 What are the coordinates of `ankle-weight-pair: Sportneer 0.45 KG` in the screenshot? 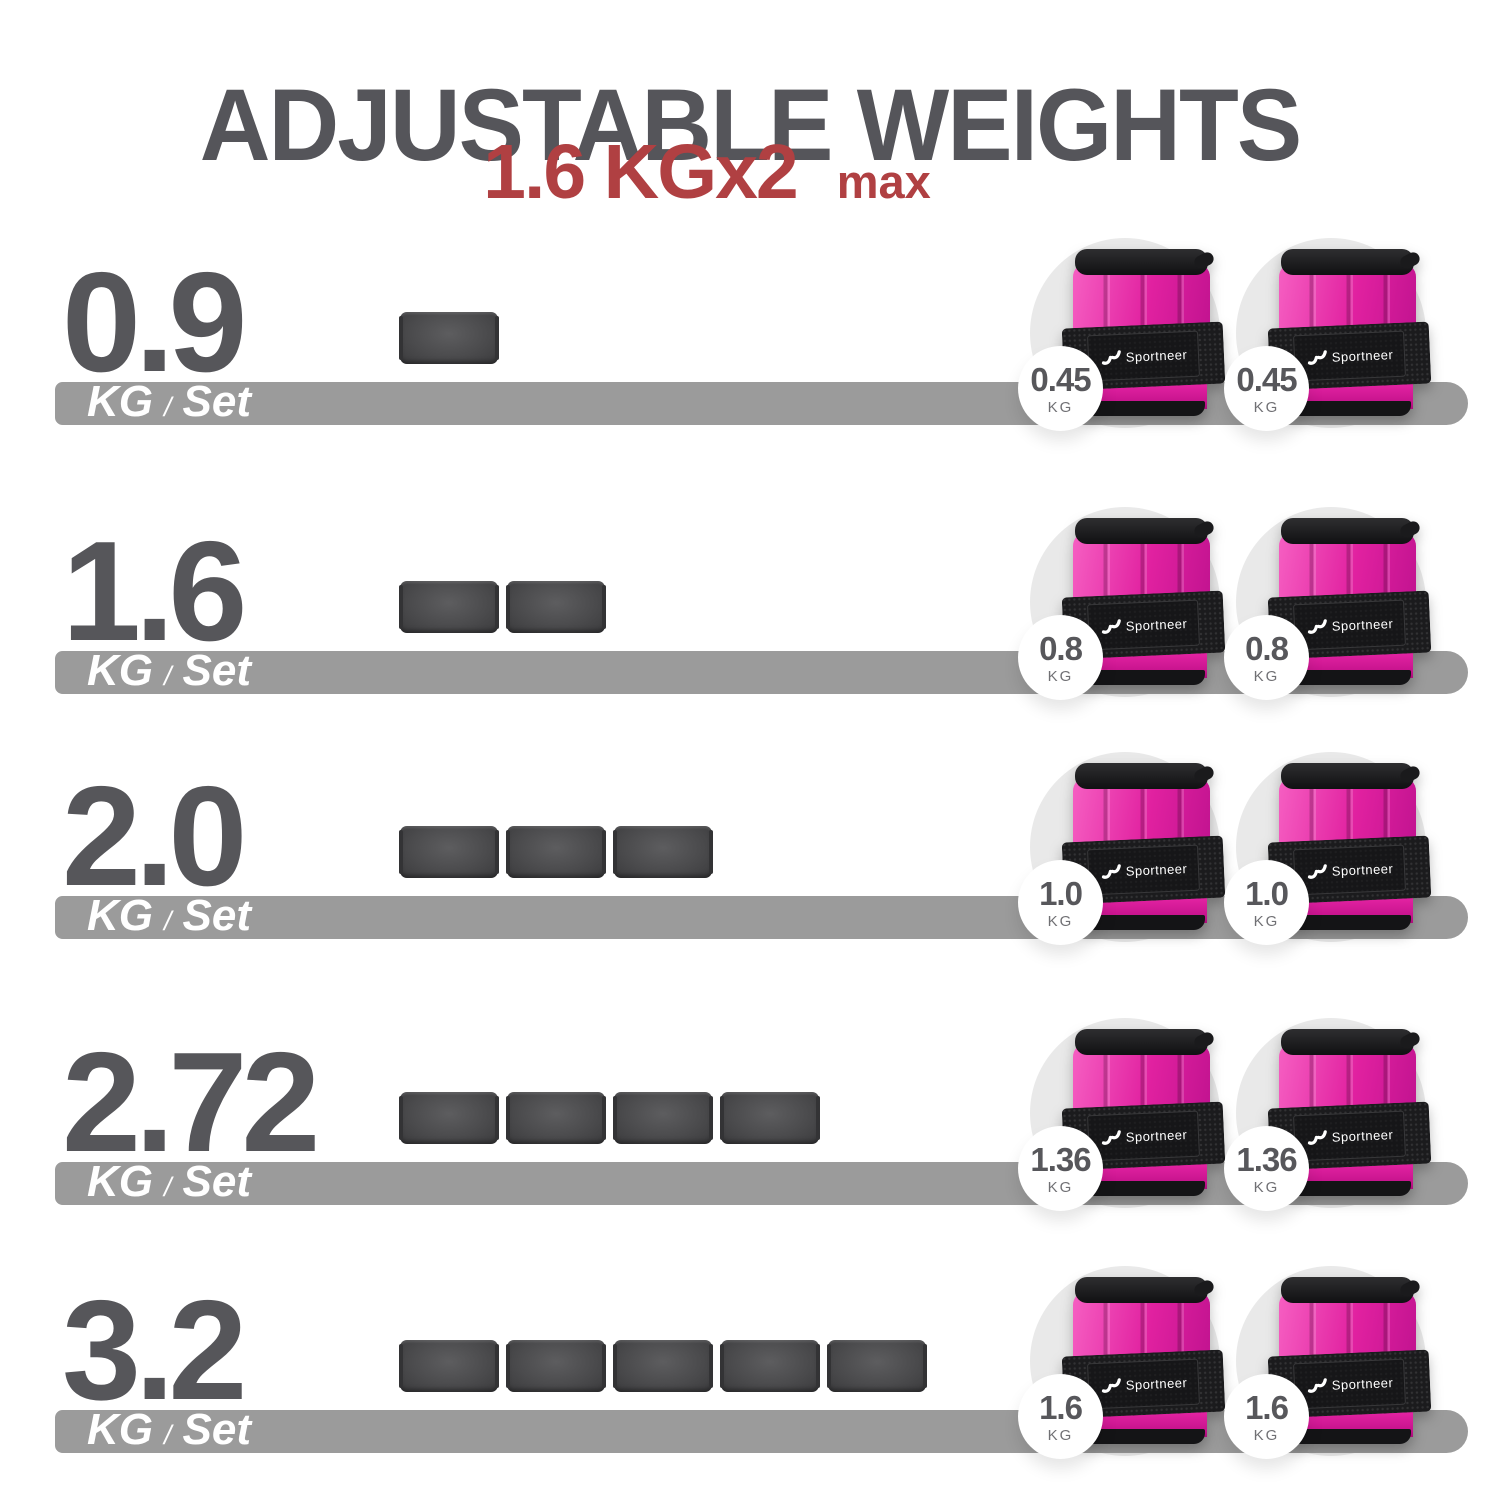 It's located at (1226, 345).